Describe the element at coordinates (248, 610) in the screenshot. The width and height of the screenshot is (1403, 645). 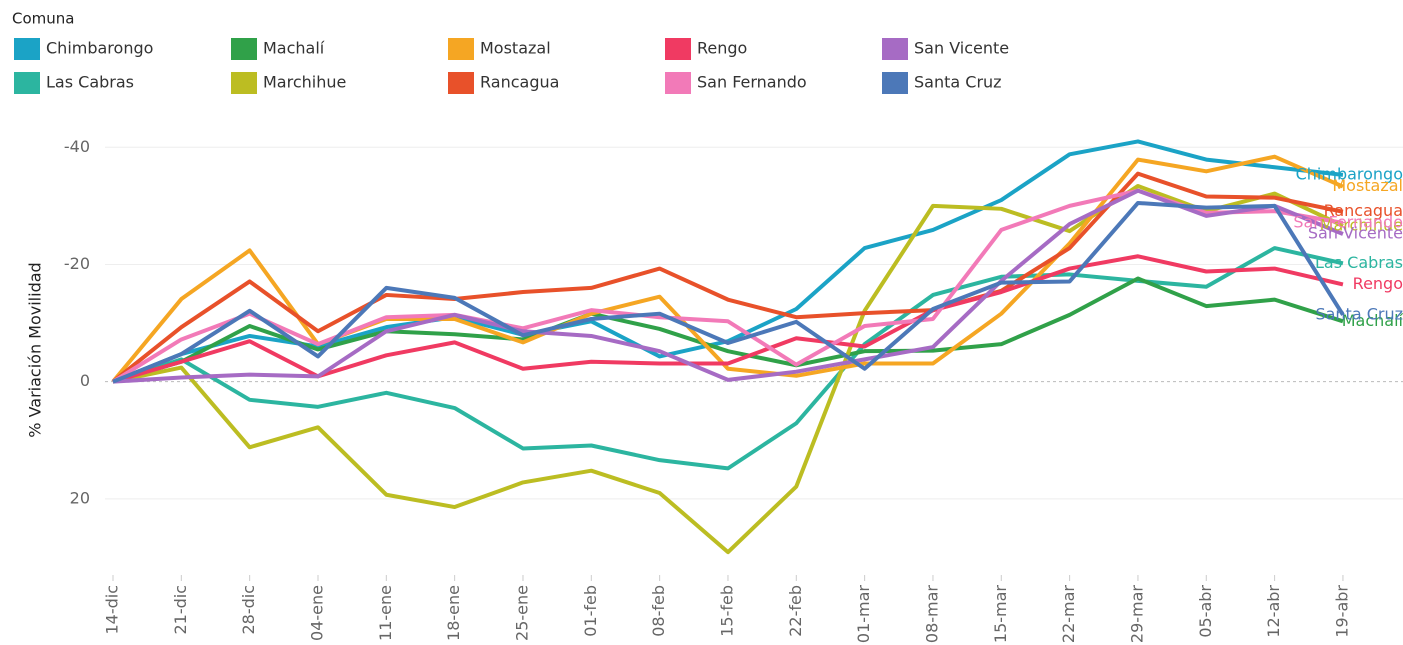
I see `x-tick-label: 28-dic` at that location.